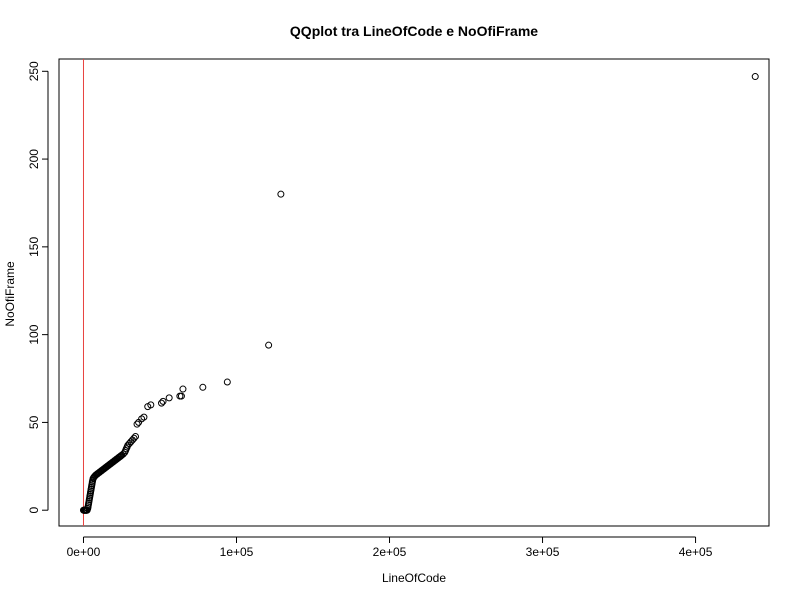 The height and width of the screenshot is (600, 800). I want to click on x-axis-label: LineOfCode, so click(414, 578).